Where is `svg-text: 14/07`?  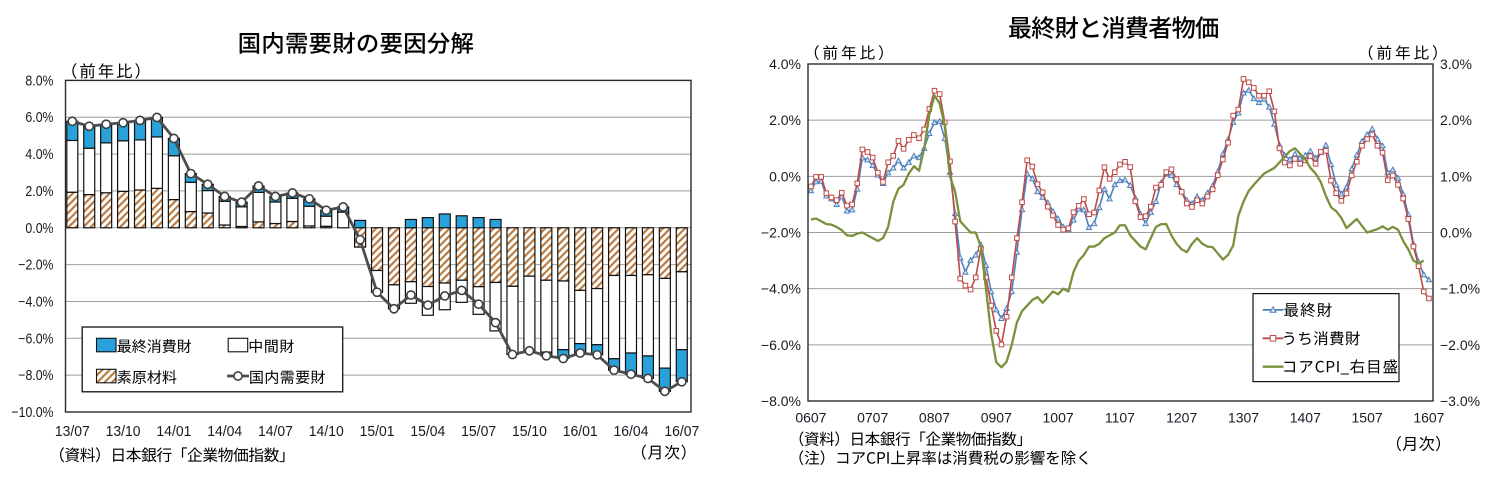
svg-text: 14/07 is located at coordinates (275, 431).